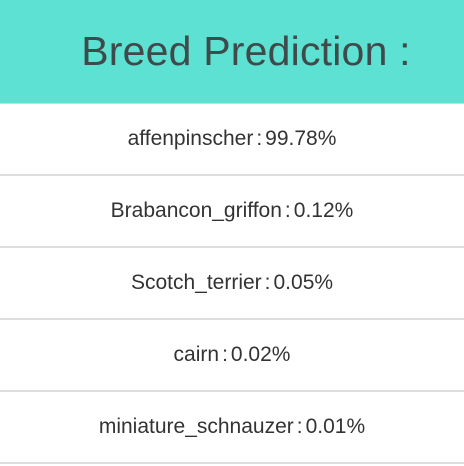  Describe the element at coordinates (260, 354) in the screenshot. I see `confidence-score: 0.02%` at that location.